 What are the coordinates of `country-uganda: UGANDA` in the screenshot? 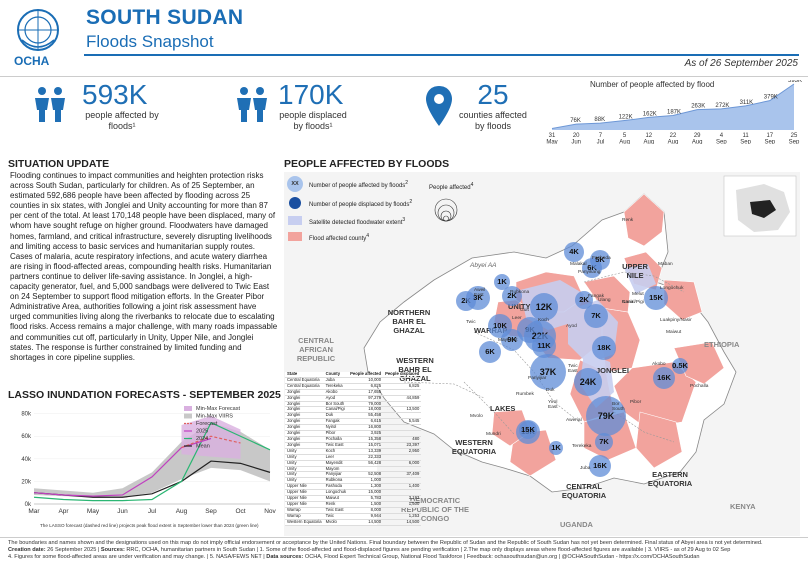 It's located at (576, 524).